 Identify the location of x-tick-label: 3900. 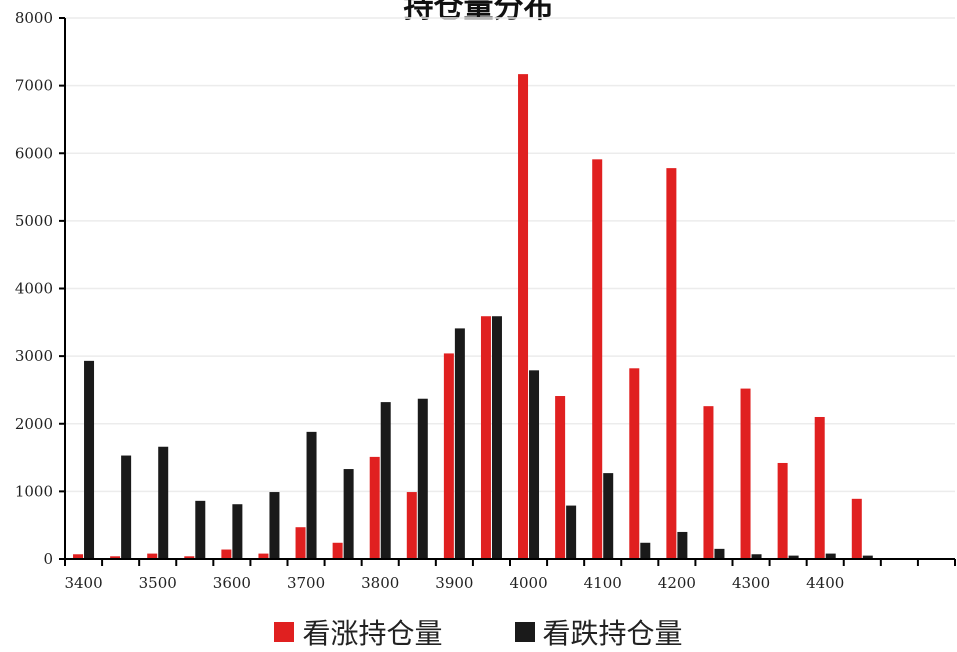
(454, 583).